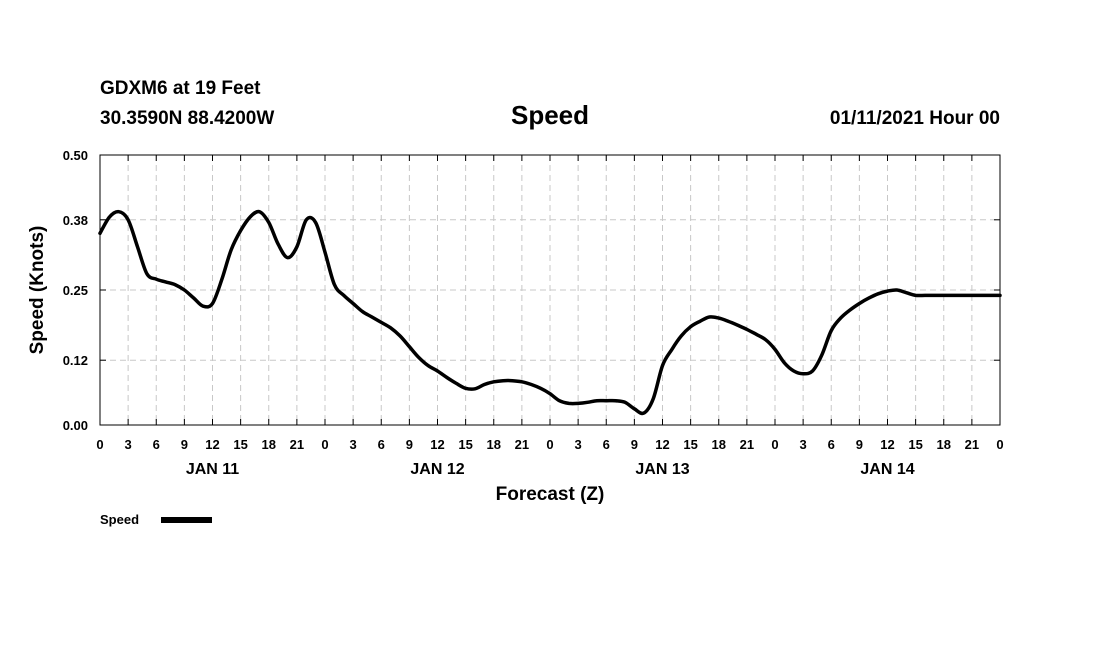 The width and height of the screenshot is (1100, 650). What do you see at coordinates (212, 469) in the screenshot?
I see `day-label: JAN 11` at bounding box center [212, 469].